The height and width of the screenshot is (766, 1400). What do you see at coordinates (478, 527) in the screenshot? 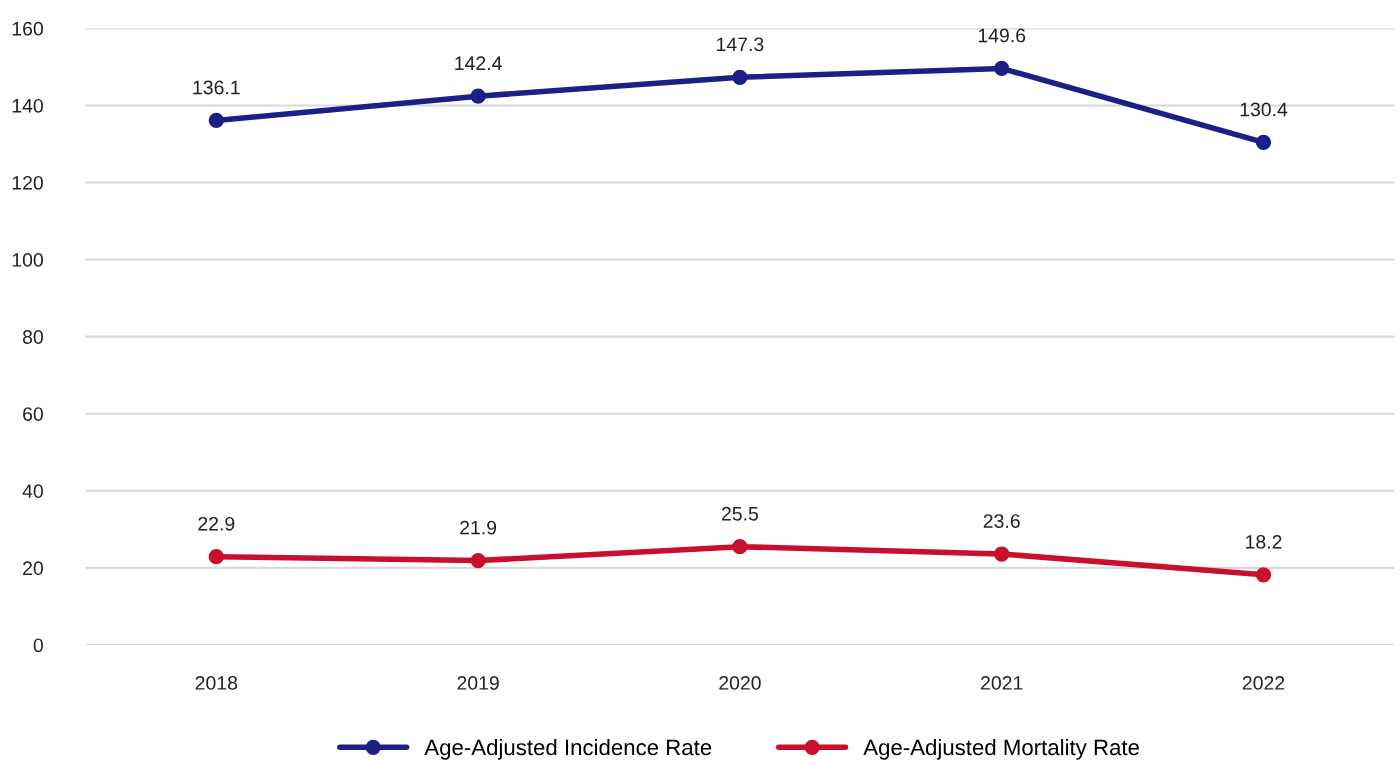
I see `data-label: 21.9` at bounding box center [478, 527].